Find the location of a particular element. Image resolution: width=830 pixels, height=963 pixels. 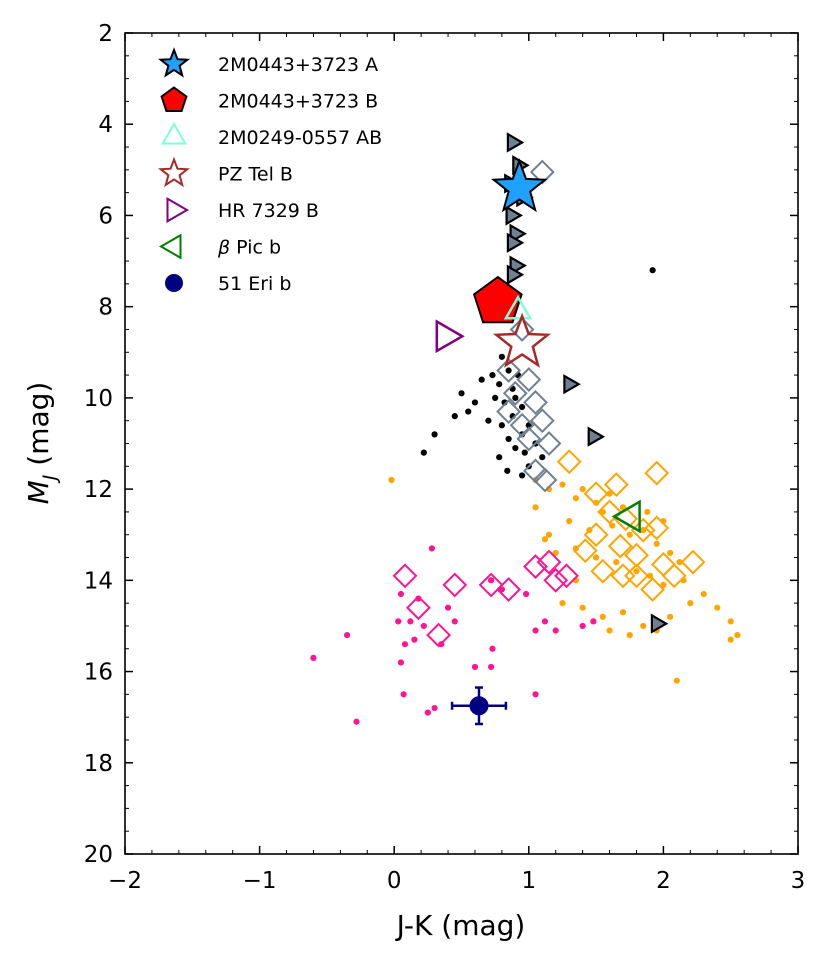

legend-label: 51 Eri b is located at coordinates (254, 284).